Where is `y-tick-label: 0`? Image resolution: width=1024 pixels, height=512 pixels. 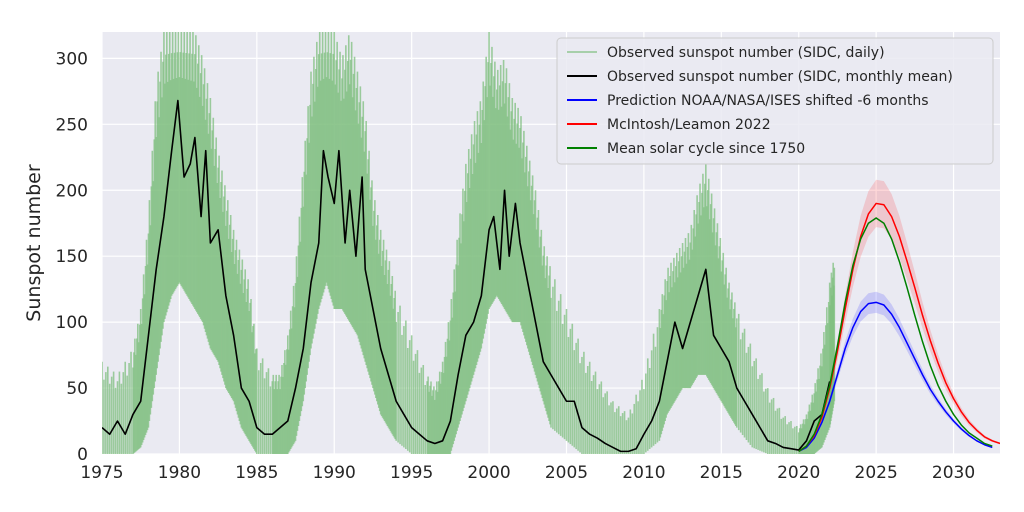 y-tick-label: 0 is located at coordinates (82, 455).